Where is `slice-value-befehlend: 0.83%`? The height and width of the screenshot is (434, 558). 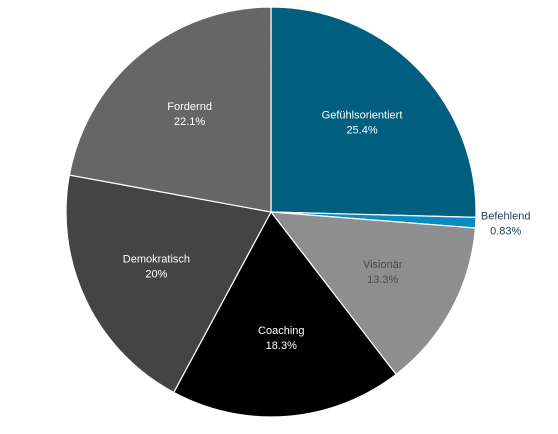
slice-value-befehlend: 0.83% is located at coordinates (505, 232).